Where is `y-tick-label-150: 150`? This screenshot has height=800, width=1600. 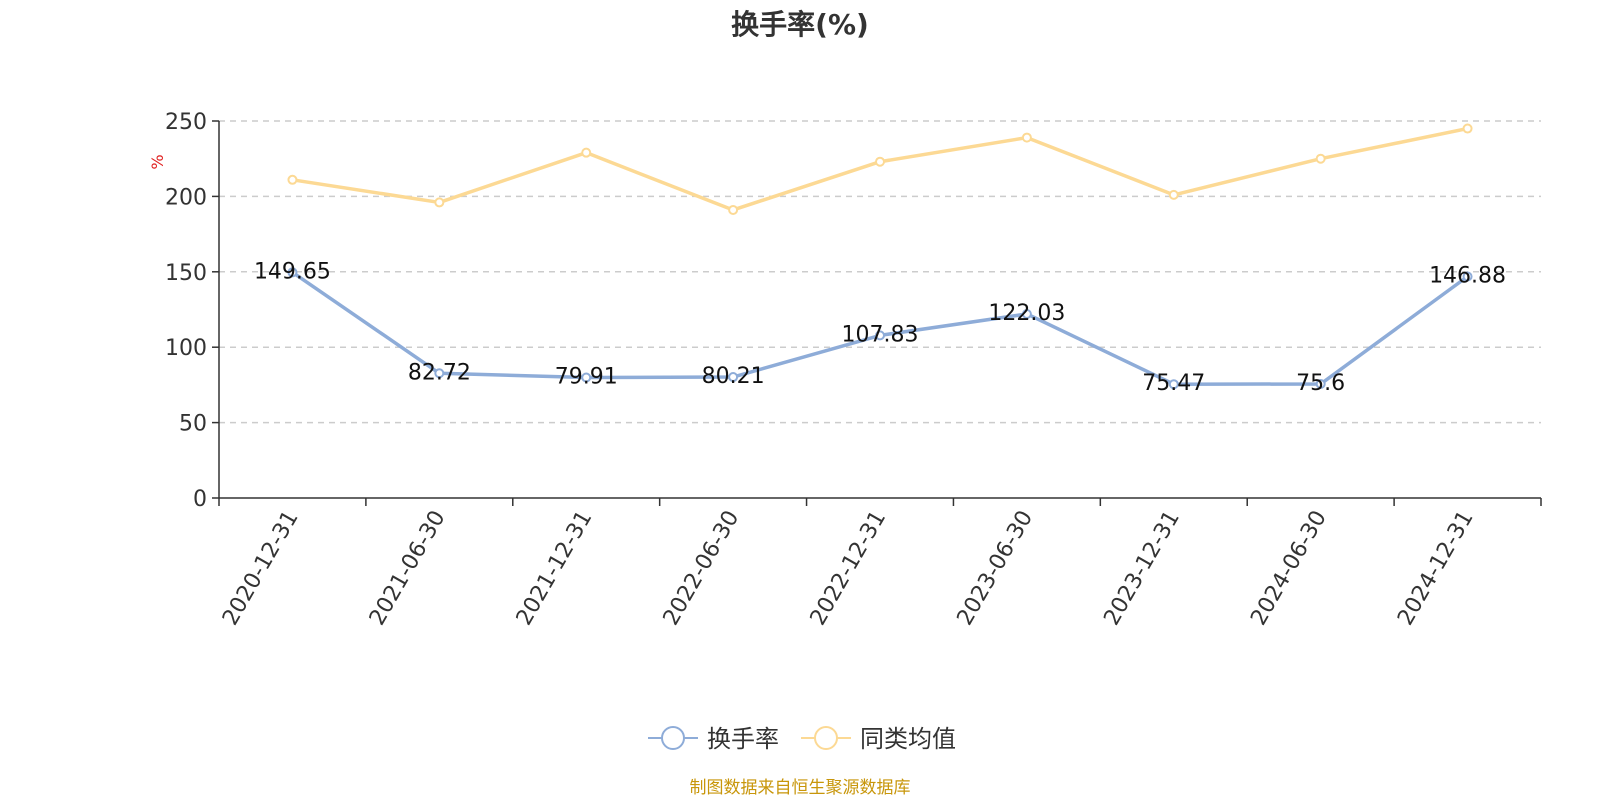 y-tick-label-150: 150 is located at coordinates (186, 273).